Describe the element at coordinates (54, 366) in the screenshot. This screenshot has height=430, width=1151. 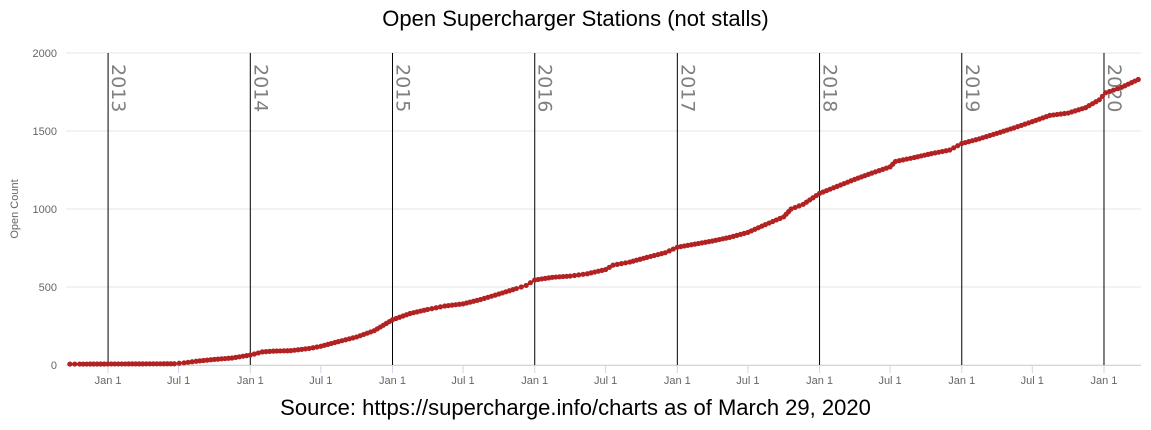
I see `y-tick-label: 0` at that location.